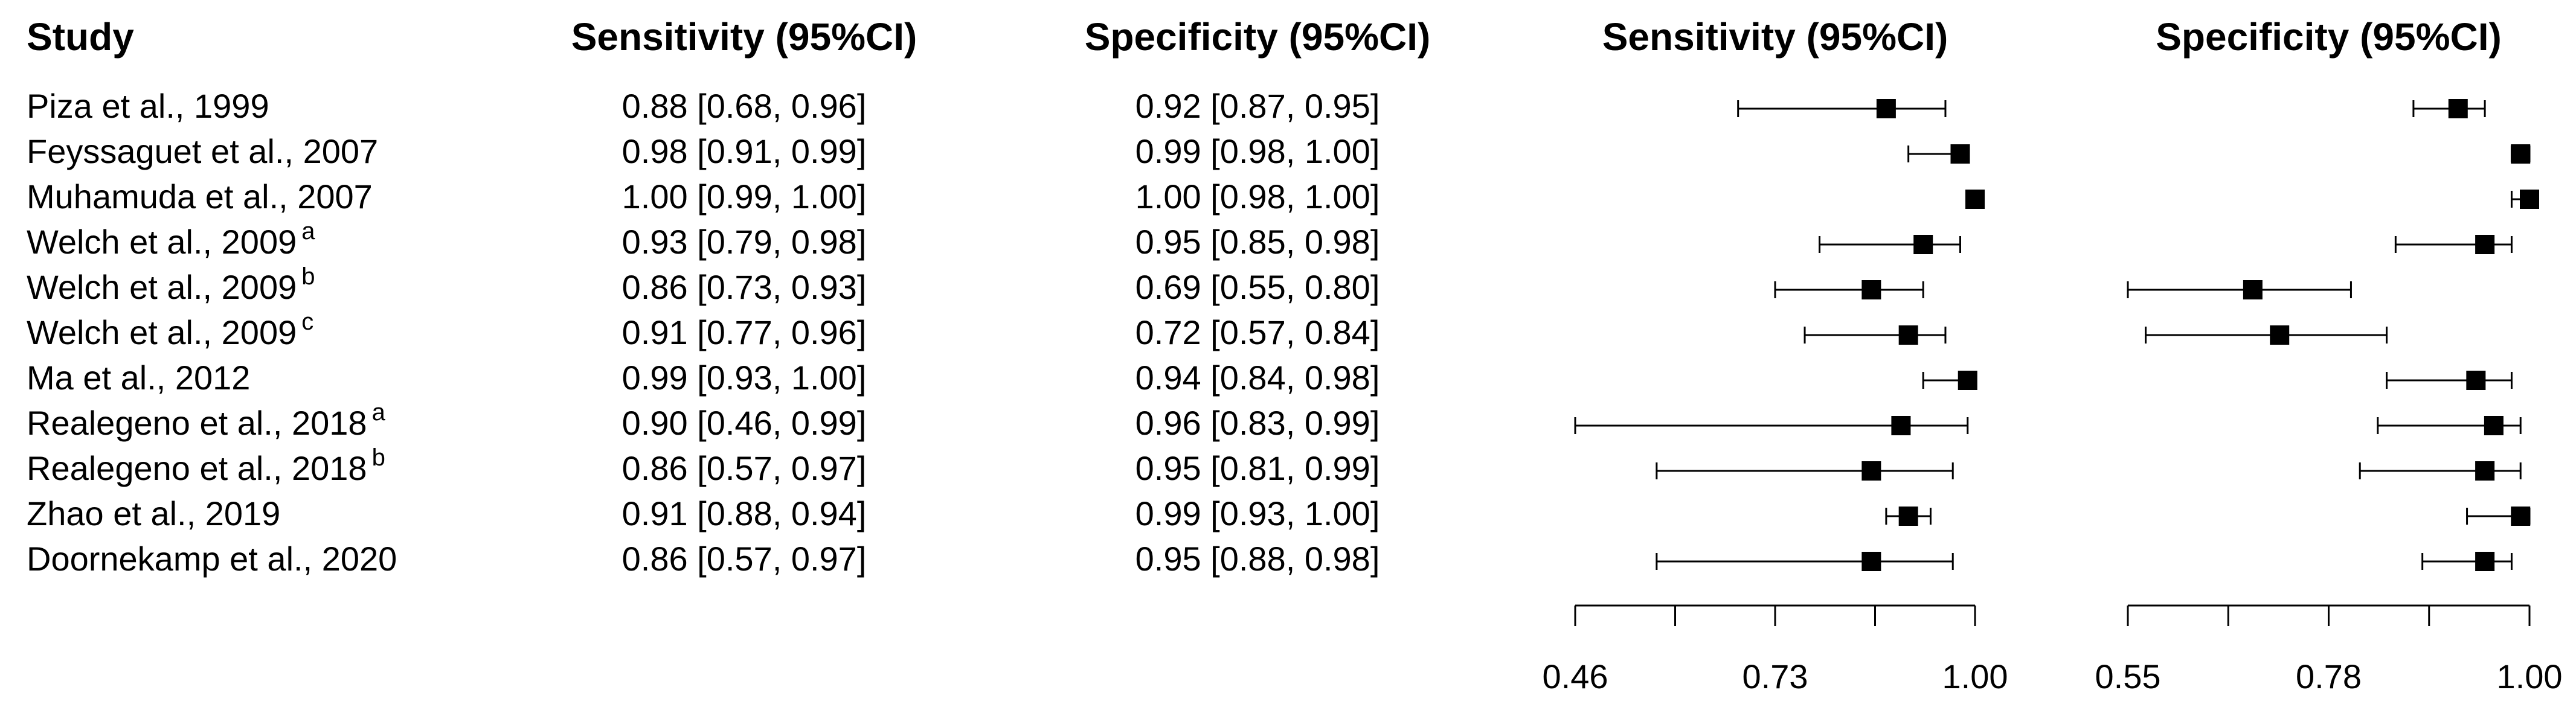 The image size is (2576, 716). Describe the element at coordinates (1257, 423) in the screenshot. I see `ci-text: 0.96 [0.83, 0.99]` at that location.